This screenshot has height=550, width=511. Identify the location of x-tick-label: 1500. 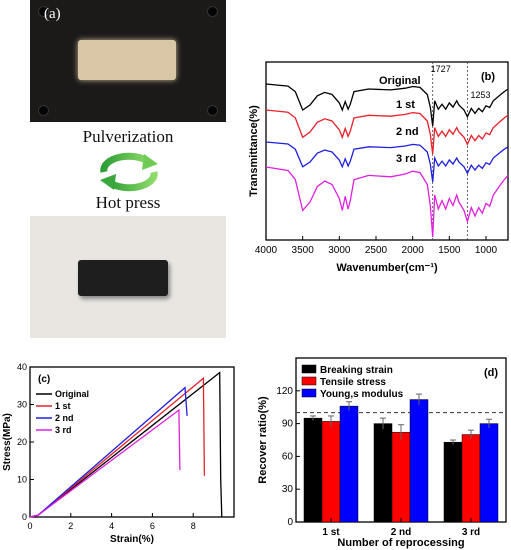
(449, 250).